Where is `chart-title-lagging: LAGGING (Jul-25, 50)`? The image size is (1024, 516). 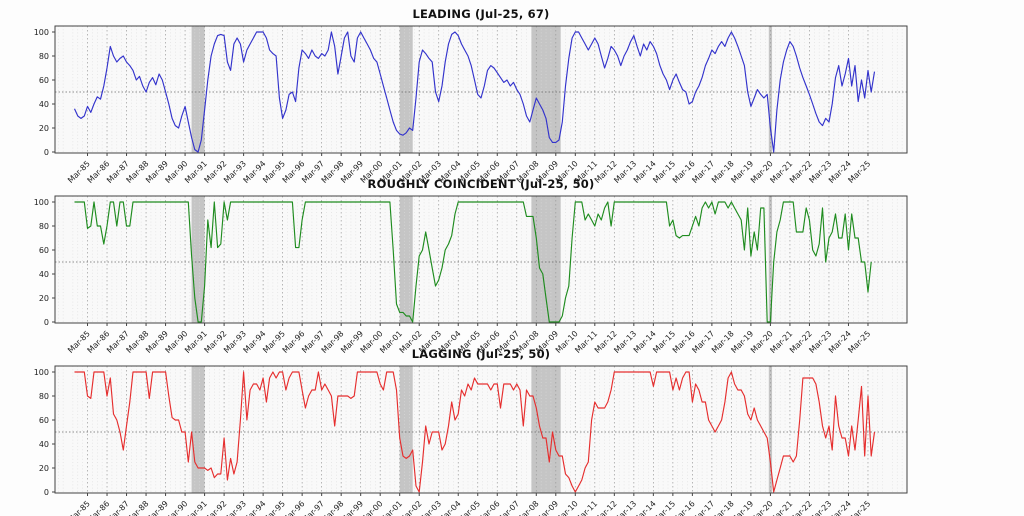 chart-title-lagging: LAGGING (Jul-25, 50) is located at coordinates (481, 354).